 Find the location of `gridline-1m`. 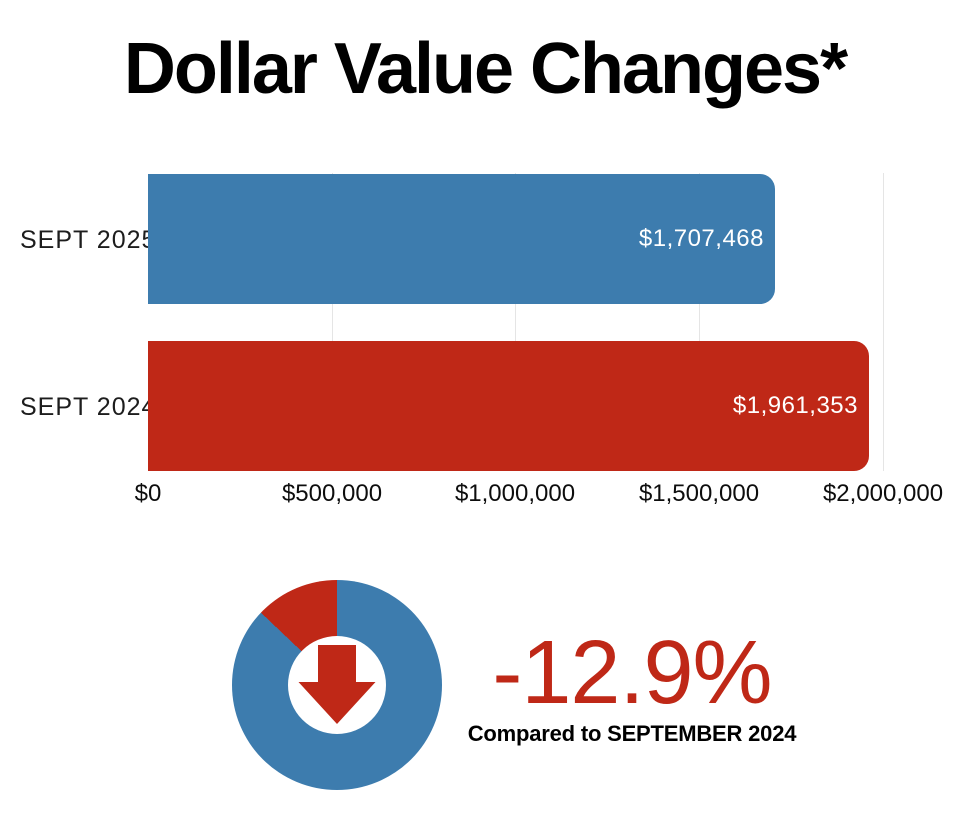

gridline-1m is located at coordinates (515, 322).